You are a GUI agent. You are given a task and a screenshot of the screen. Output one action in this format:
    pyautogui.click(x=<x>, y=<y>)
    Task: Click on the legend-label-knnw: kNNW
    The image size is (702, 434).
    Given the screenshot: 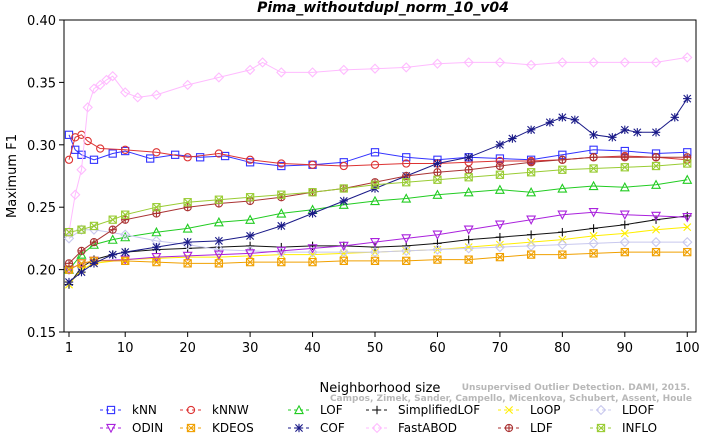 What is the action you would take?
    pyautogui.click(x=230, y=410)
    